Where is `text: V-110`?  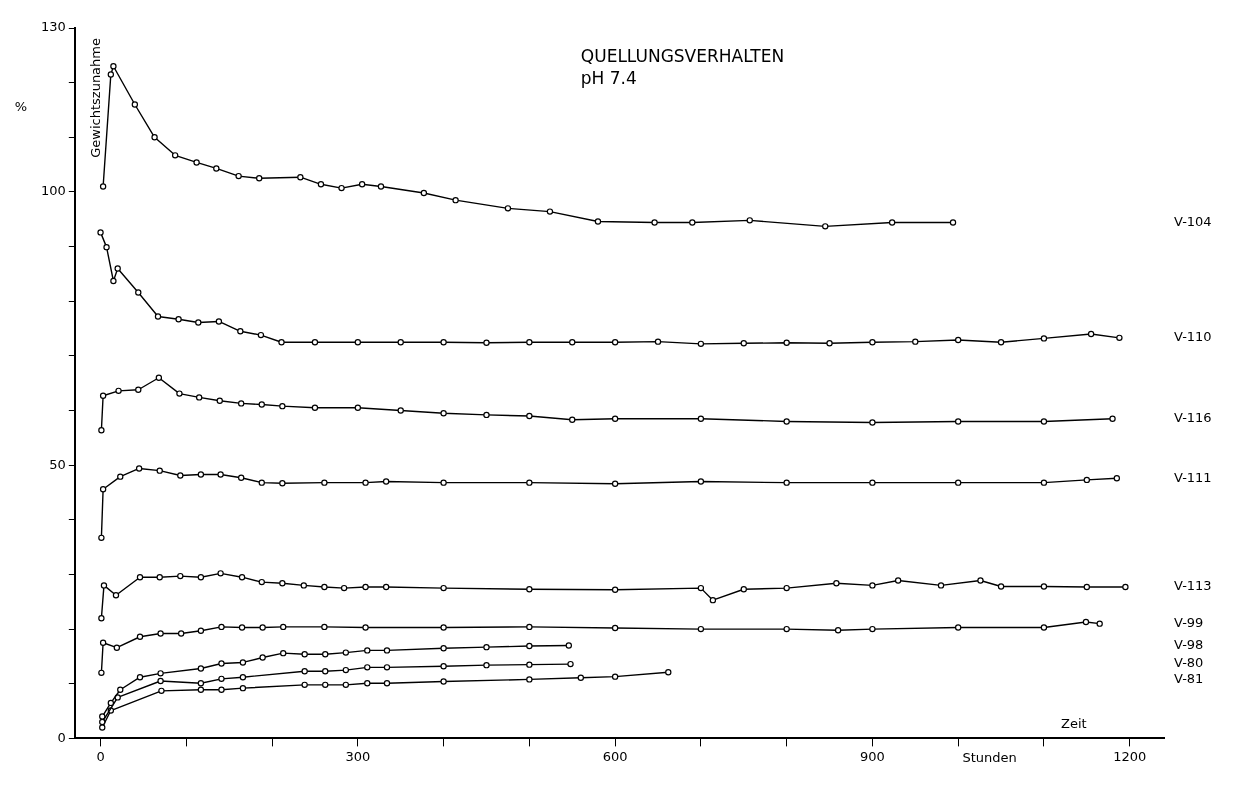 text: V-110 is located at coordinates (1193, 337).